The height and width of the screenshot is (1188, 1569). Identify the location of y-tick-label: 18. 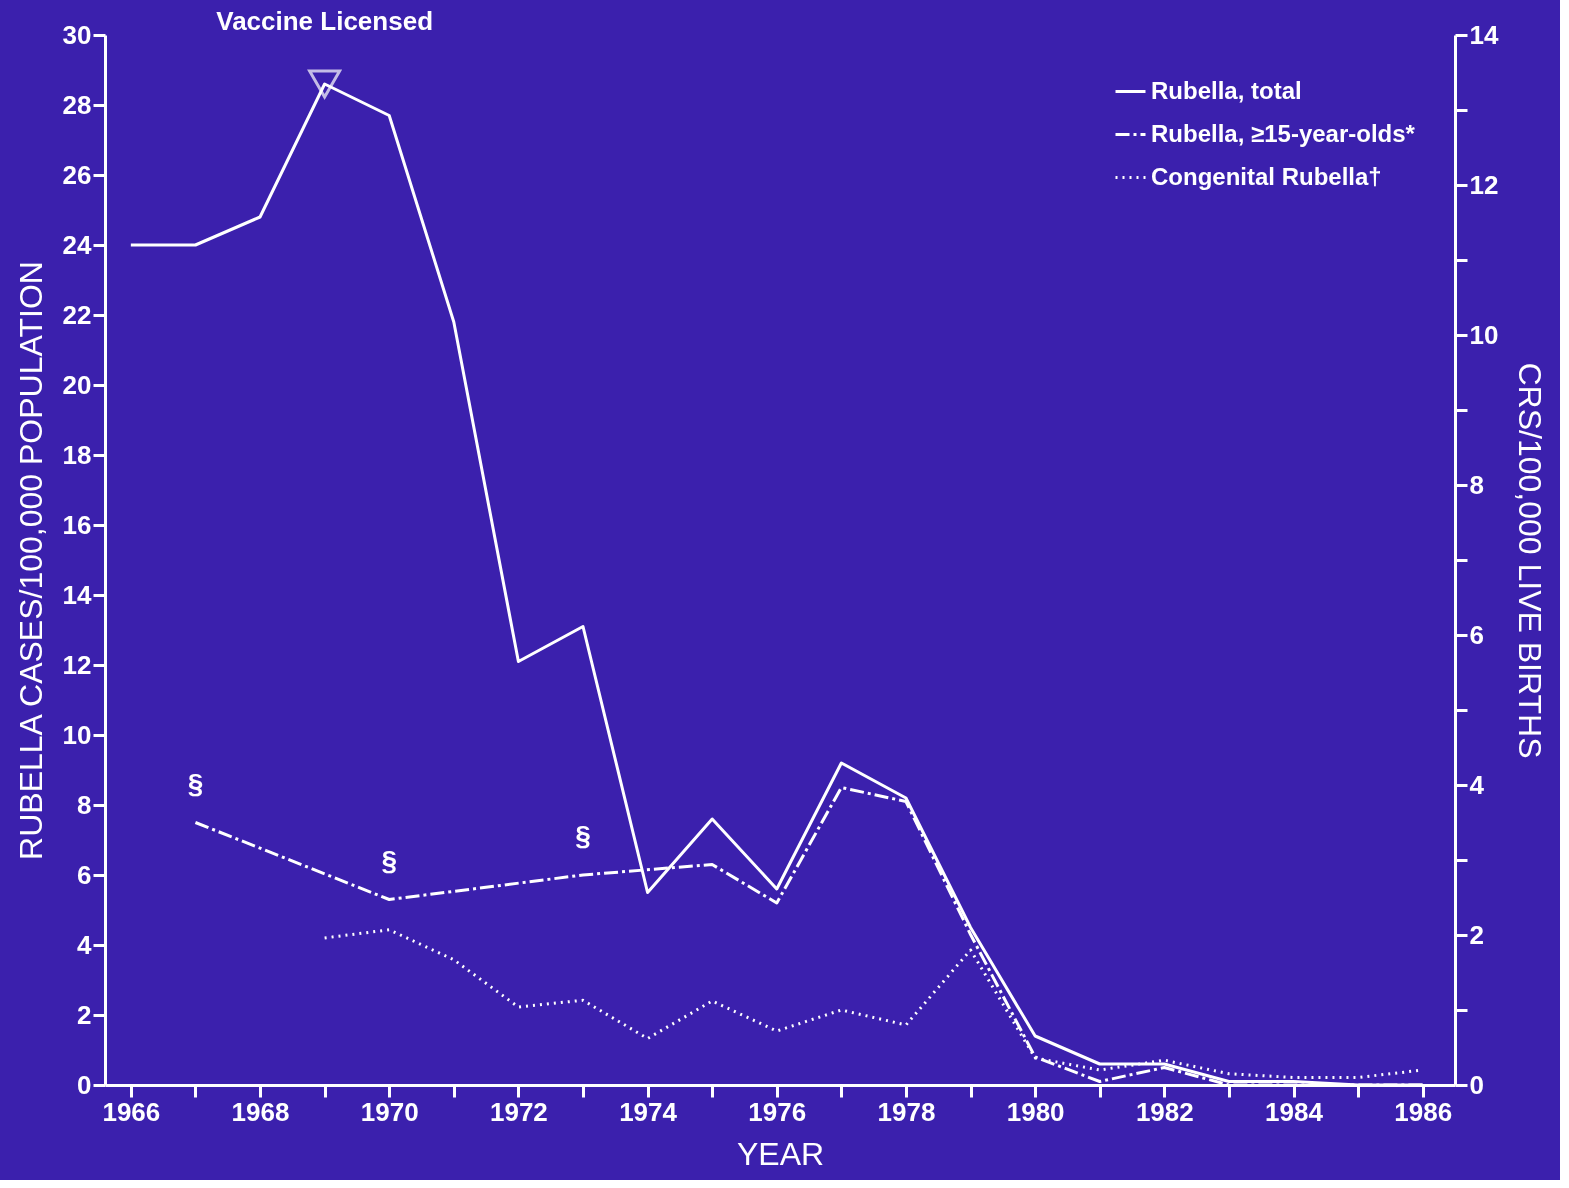
(77, 454).